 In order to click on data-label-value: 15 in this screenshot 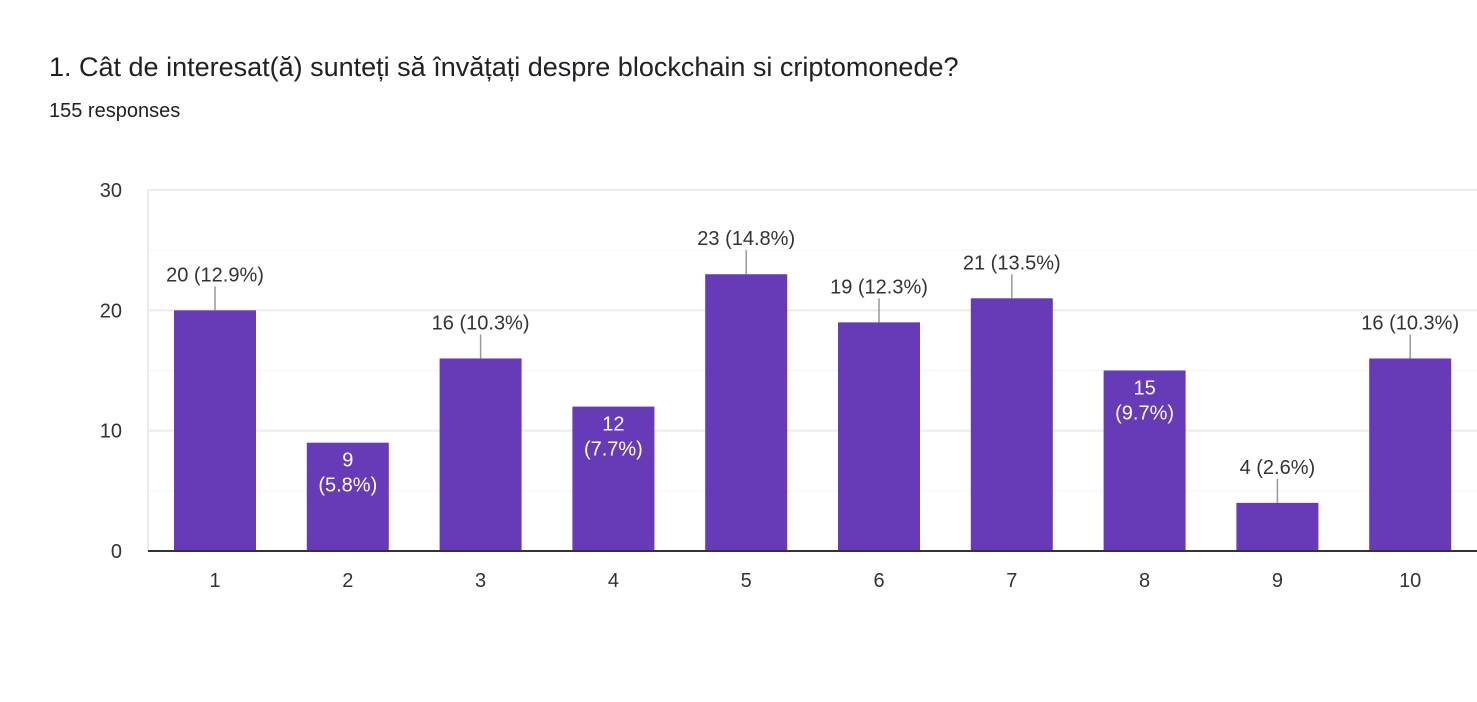, I will do `click(1144, 389)`.